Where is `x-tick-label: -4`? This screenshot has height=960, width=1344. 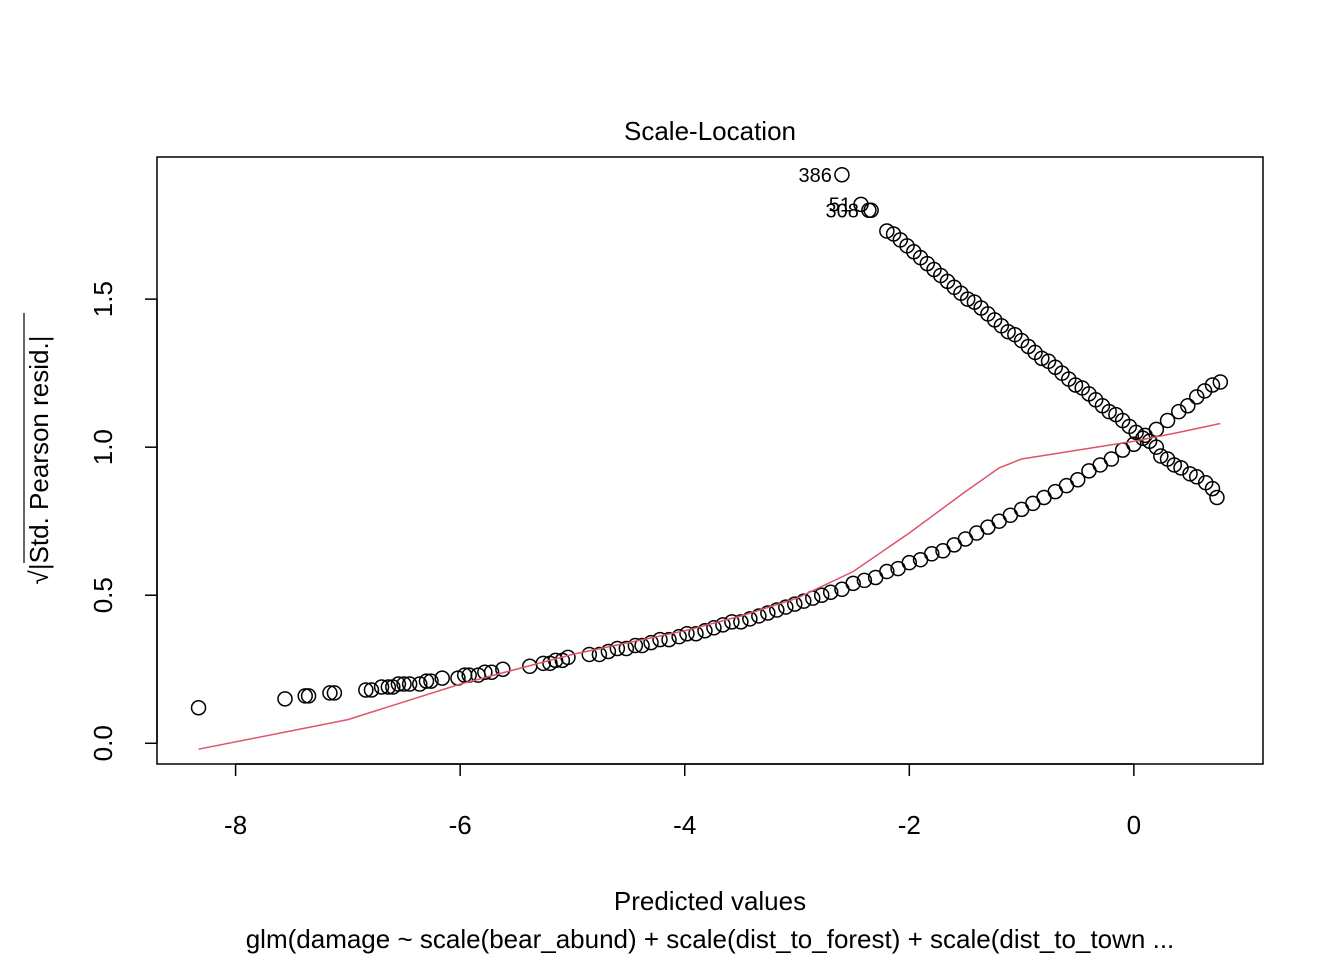
x-tick-label: -4 is located at coordinates (684, 825).